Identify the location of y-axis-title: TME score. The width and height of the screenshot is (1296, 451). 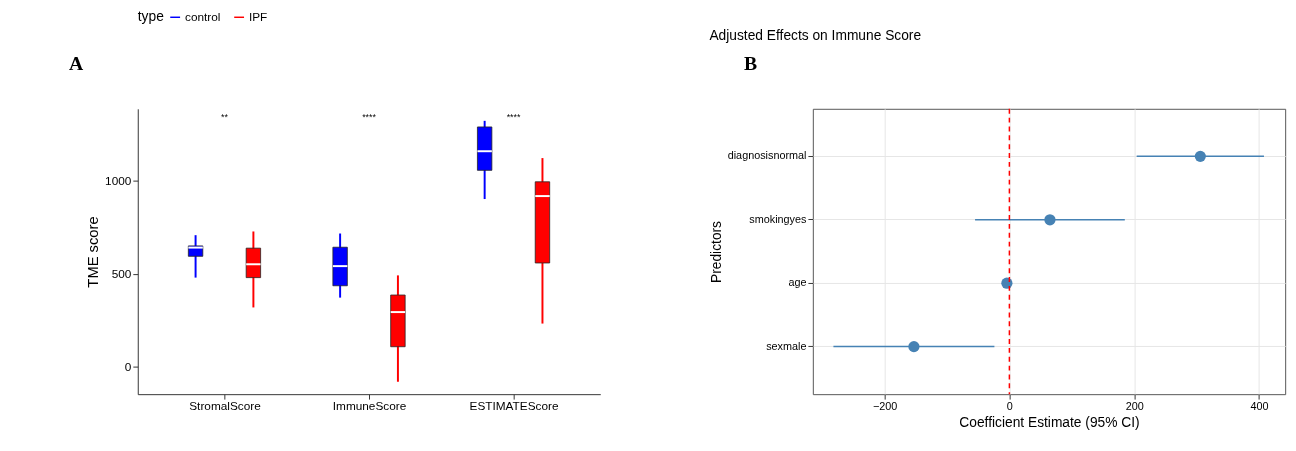
(93, 252).